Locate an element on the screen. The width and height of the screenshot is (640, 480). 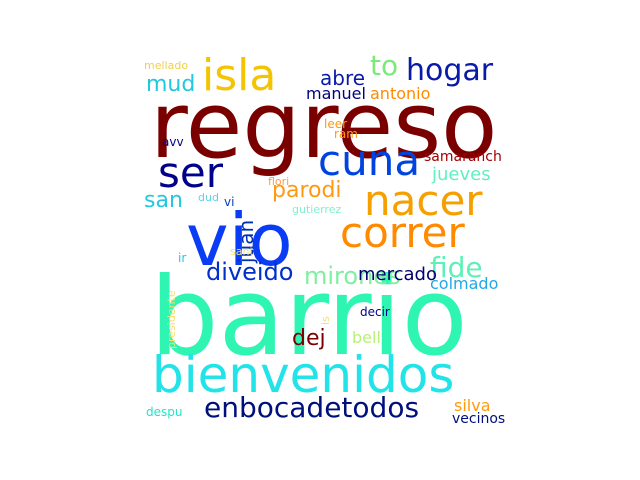
word-colmado: colmado is located at coordinates (464, 283).